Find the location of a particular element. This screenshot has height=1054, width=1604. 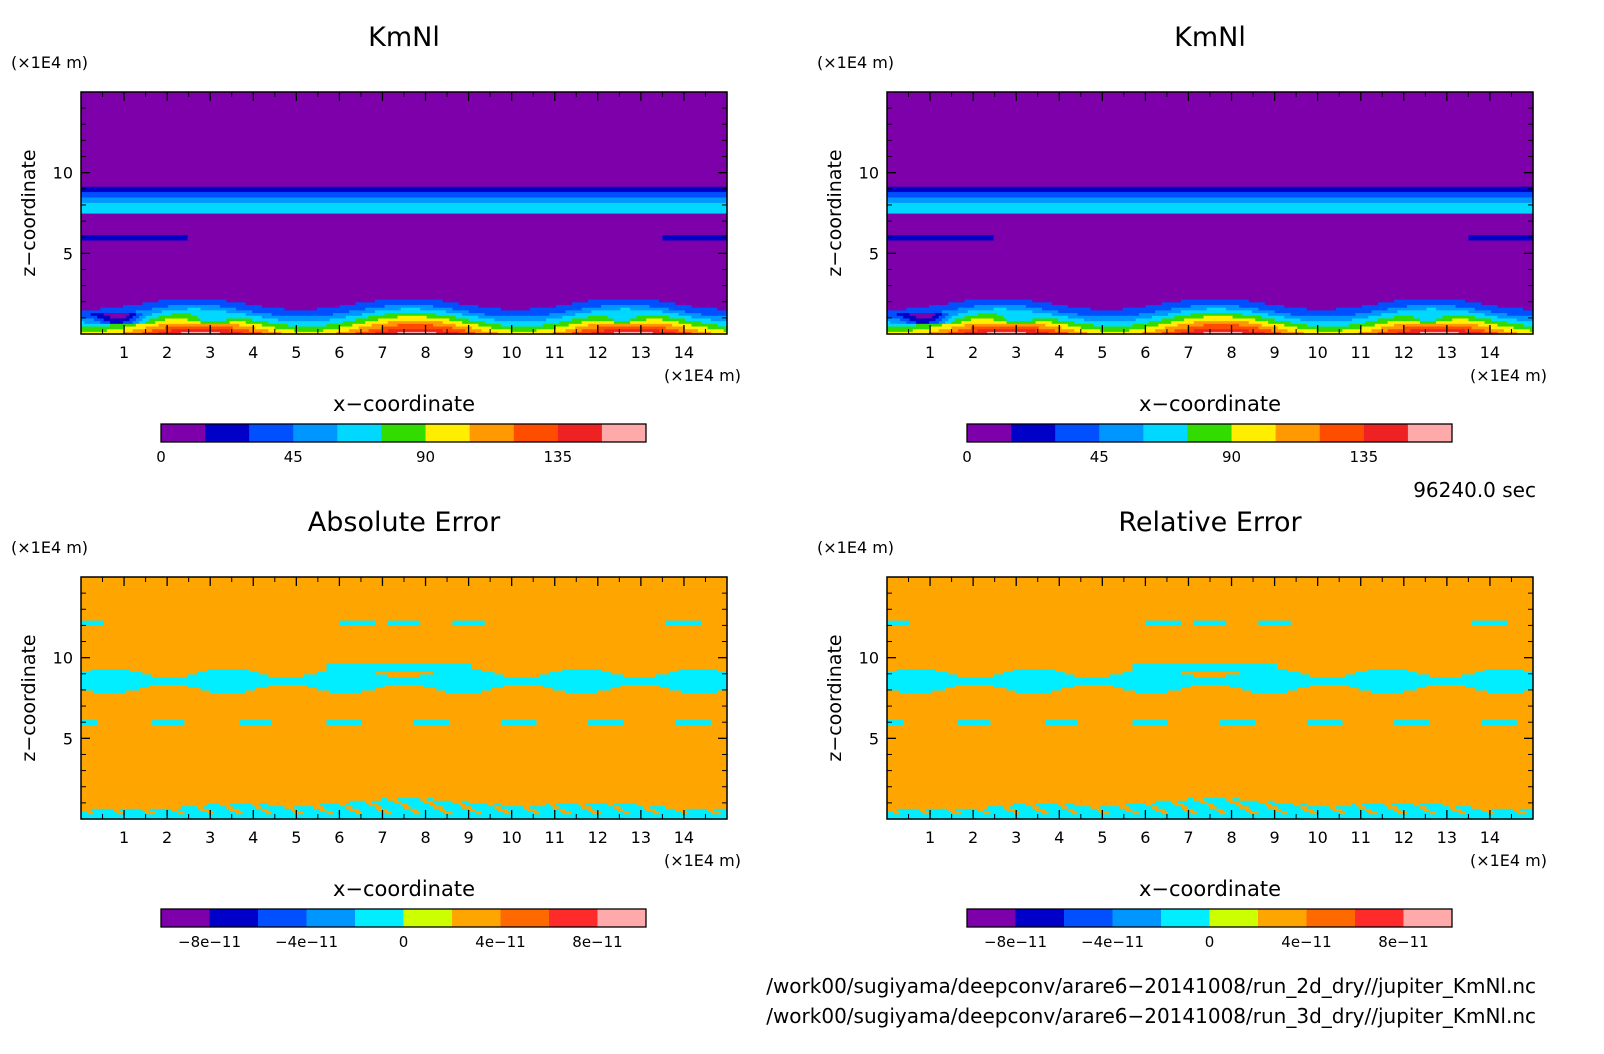

x-tick-label: 11 is located at coordinates (555, 352).